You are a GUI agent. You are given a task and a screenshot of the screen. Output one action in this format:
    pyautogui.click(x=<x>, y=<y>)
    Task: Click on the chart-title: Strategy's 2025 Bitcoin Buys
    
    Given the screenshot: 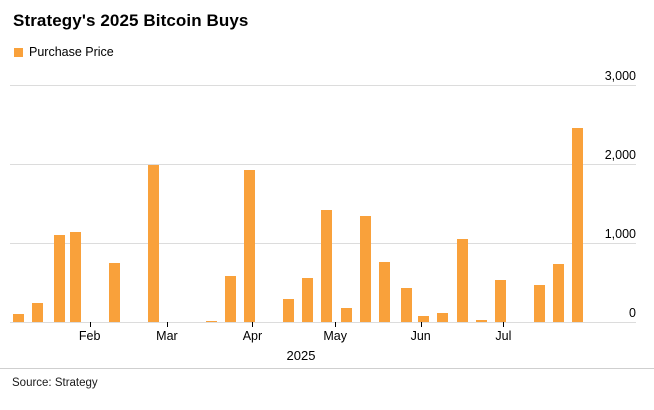 What is the action you would take?
    pyautogui.click(x=131, y=20)
    